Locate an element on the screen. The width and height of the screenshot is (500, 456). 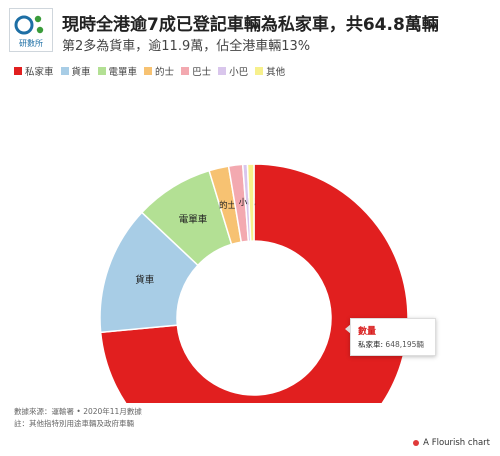
legend: 私家車 貨車 電單車 的士 巴士 小巴 其他 is located at coordinates (149, 71).